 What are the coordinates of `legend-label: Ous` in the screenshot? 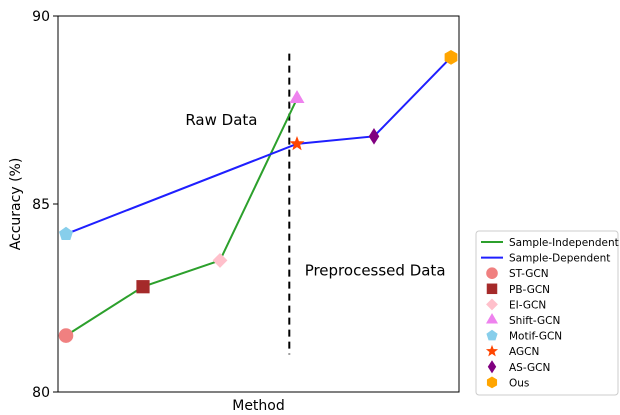 It's located at (519, 383).